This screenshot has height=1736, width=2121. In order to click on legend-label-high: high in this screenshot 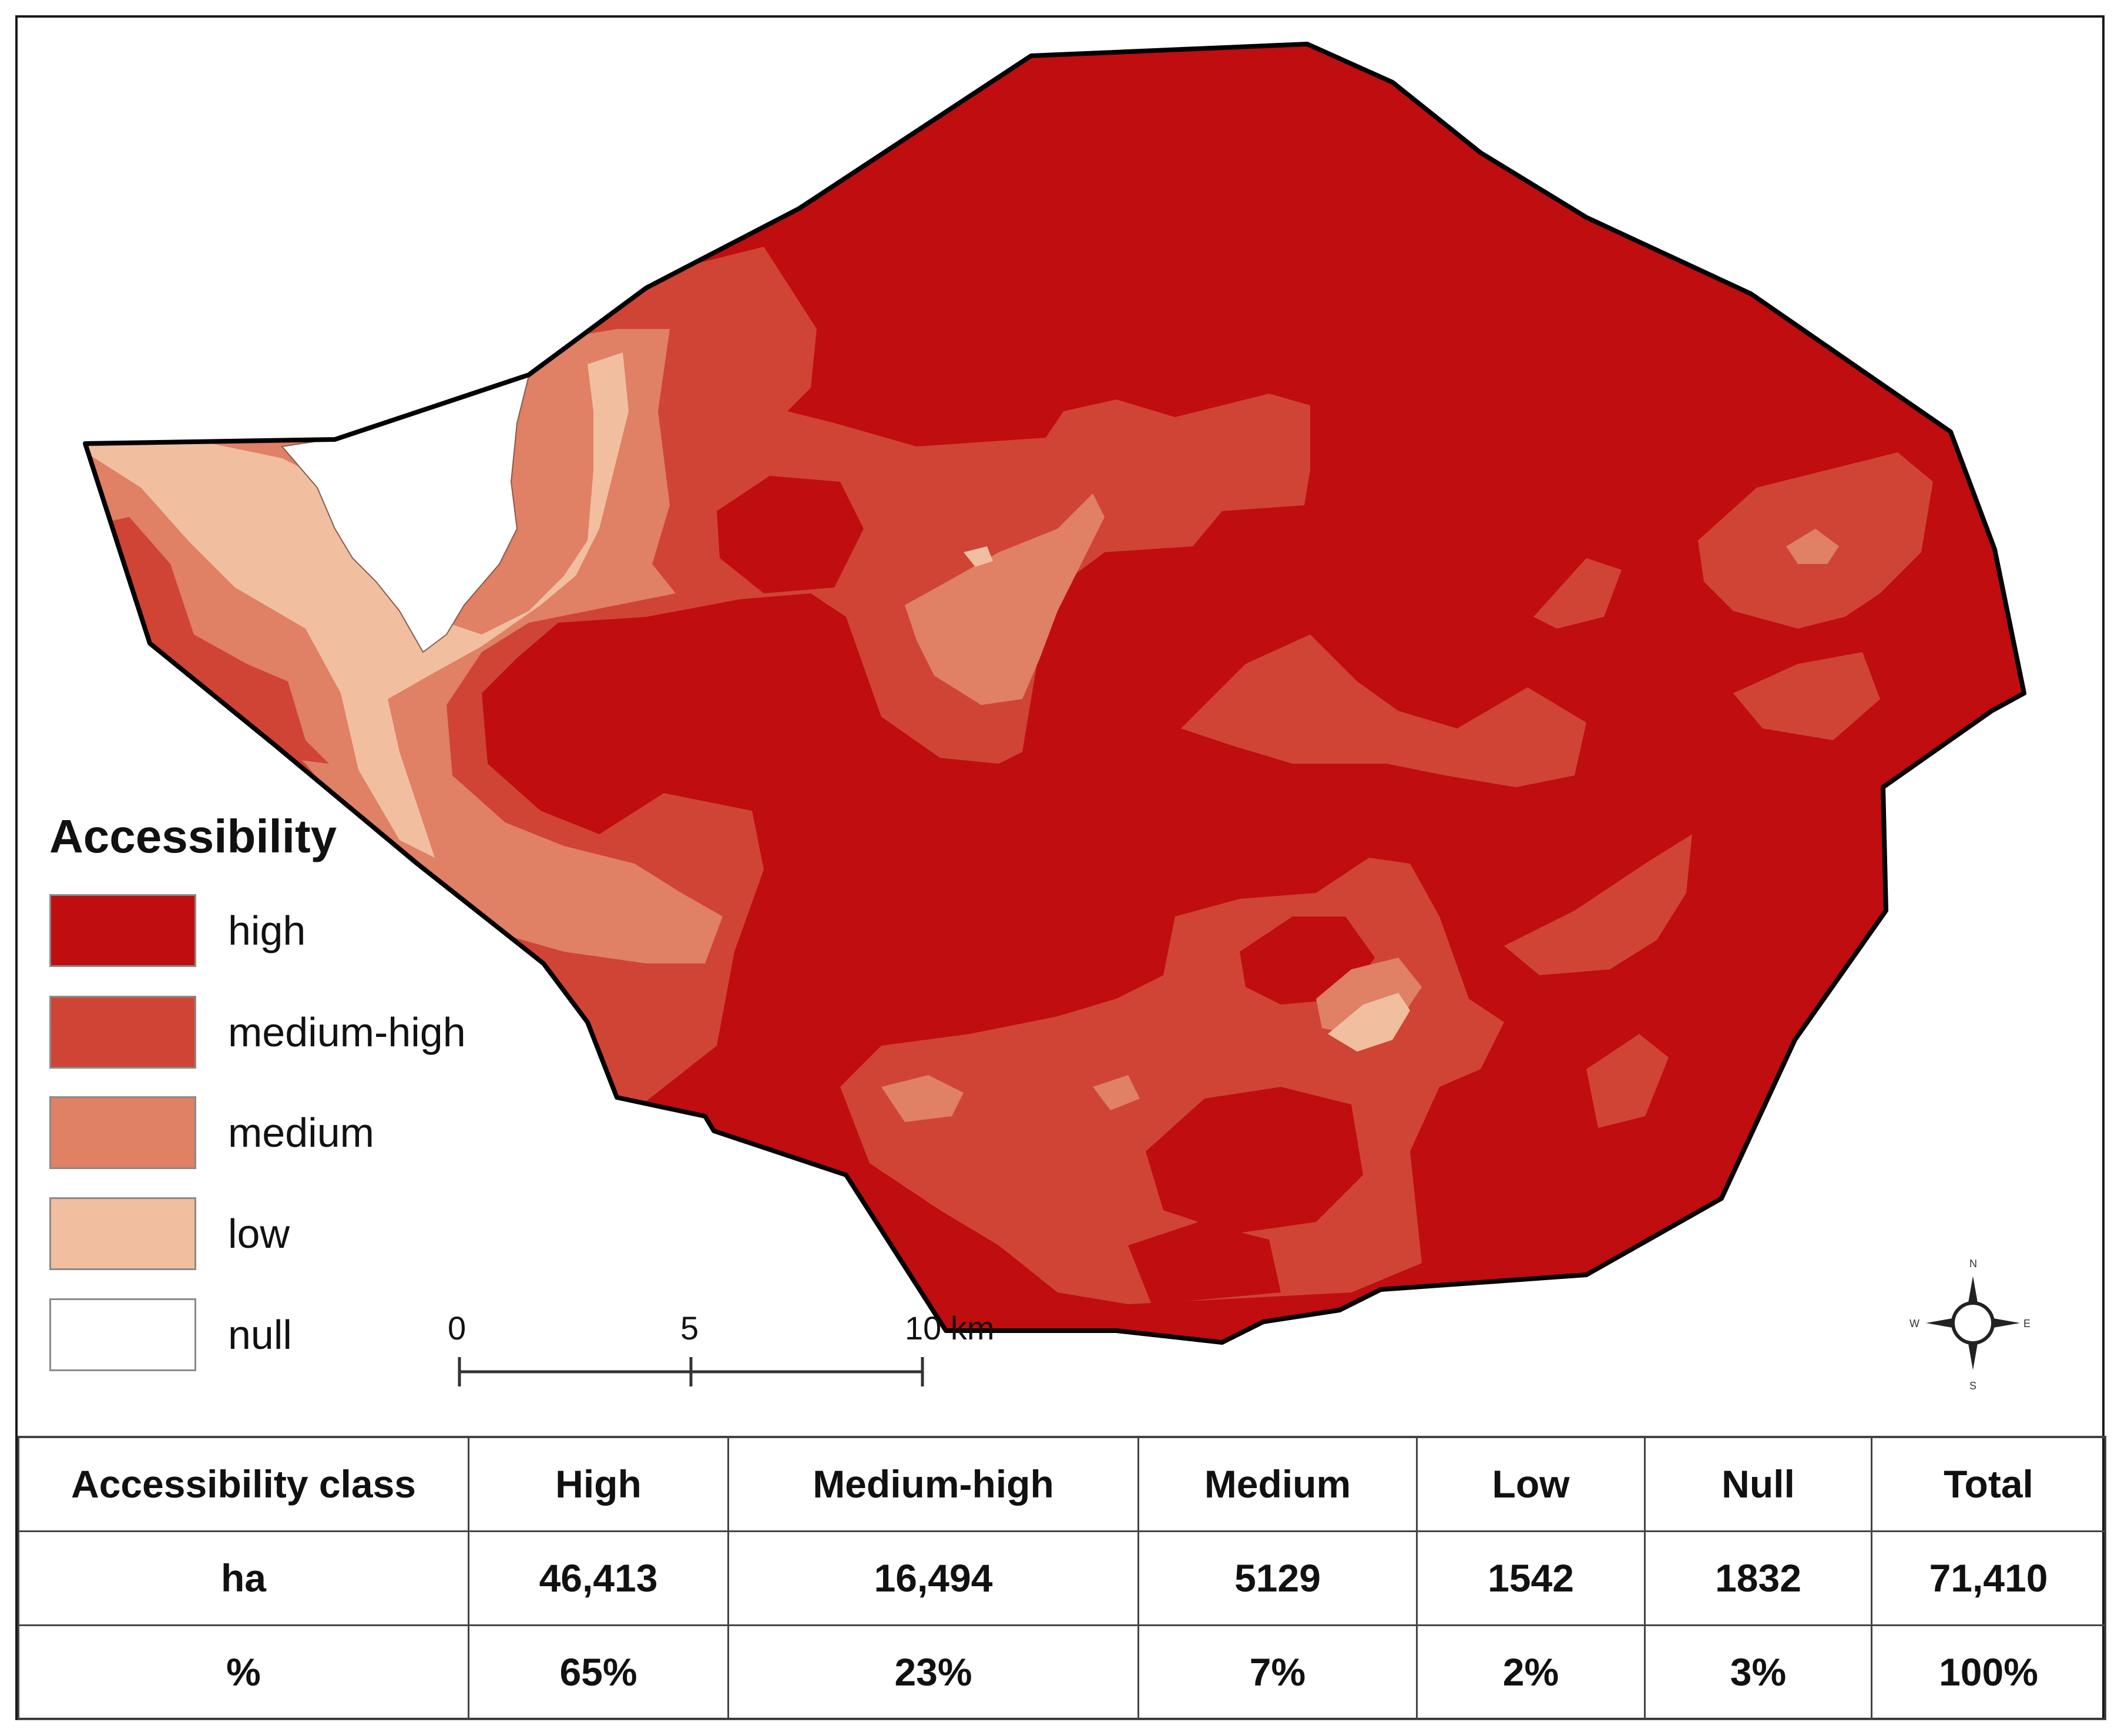, I will do `click(267, 930)`.